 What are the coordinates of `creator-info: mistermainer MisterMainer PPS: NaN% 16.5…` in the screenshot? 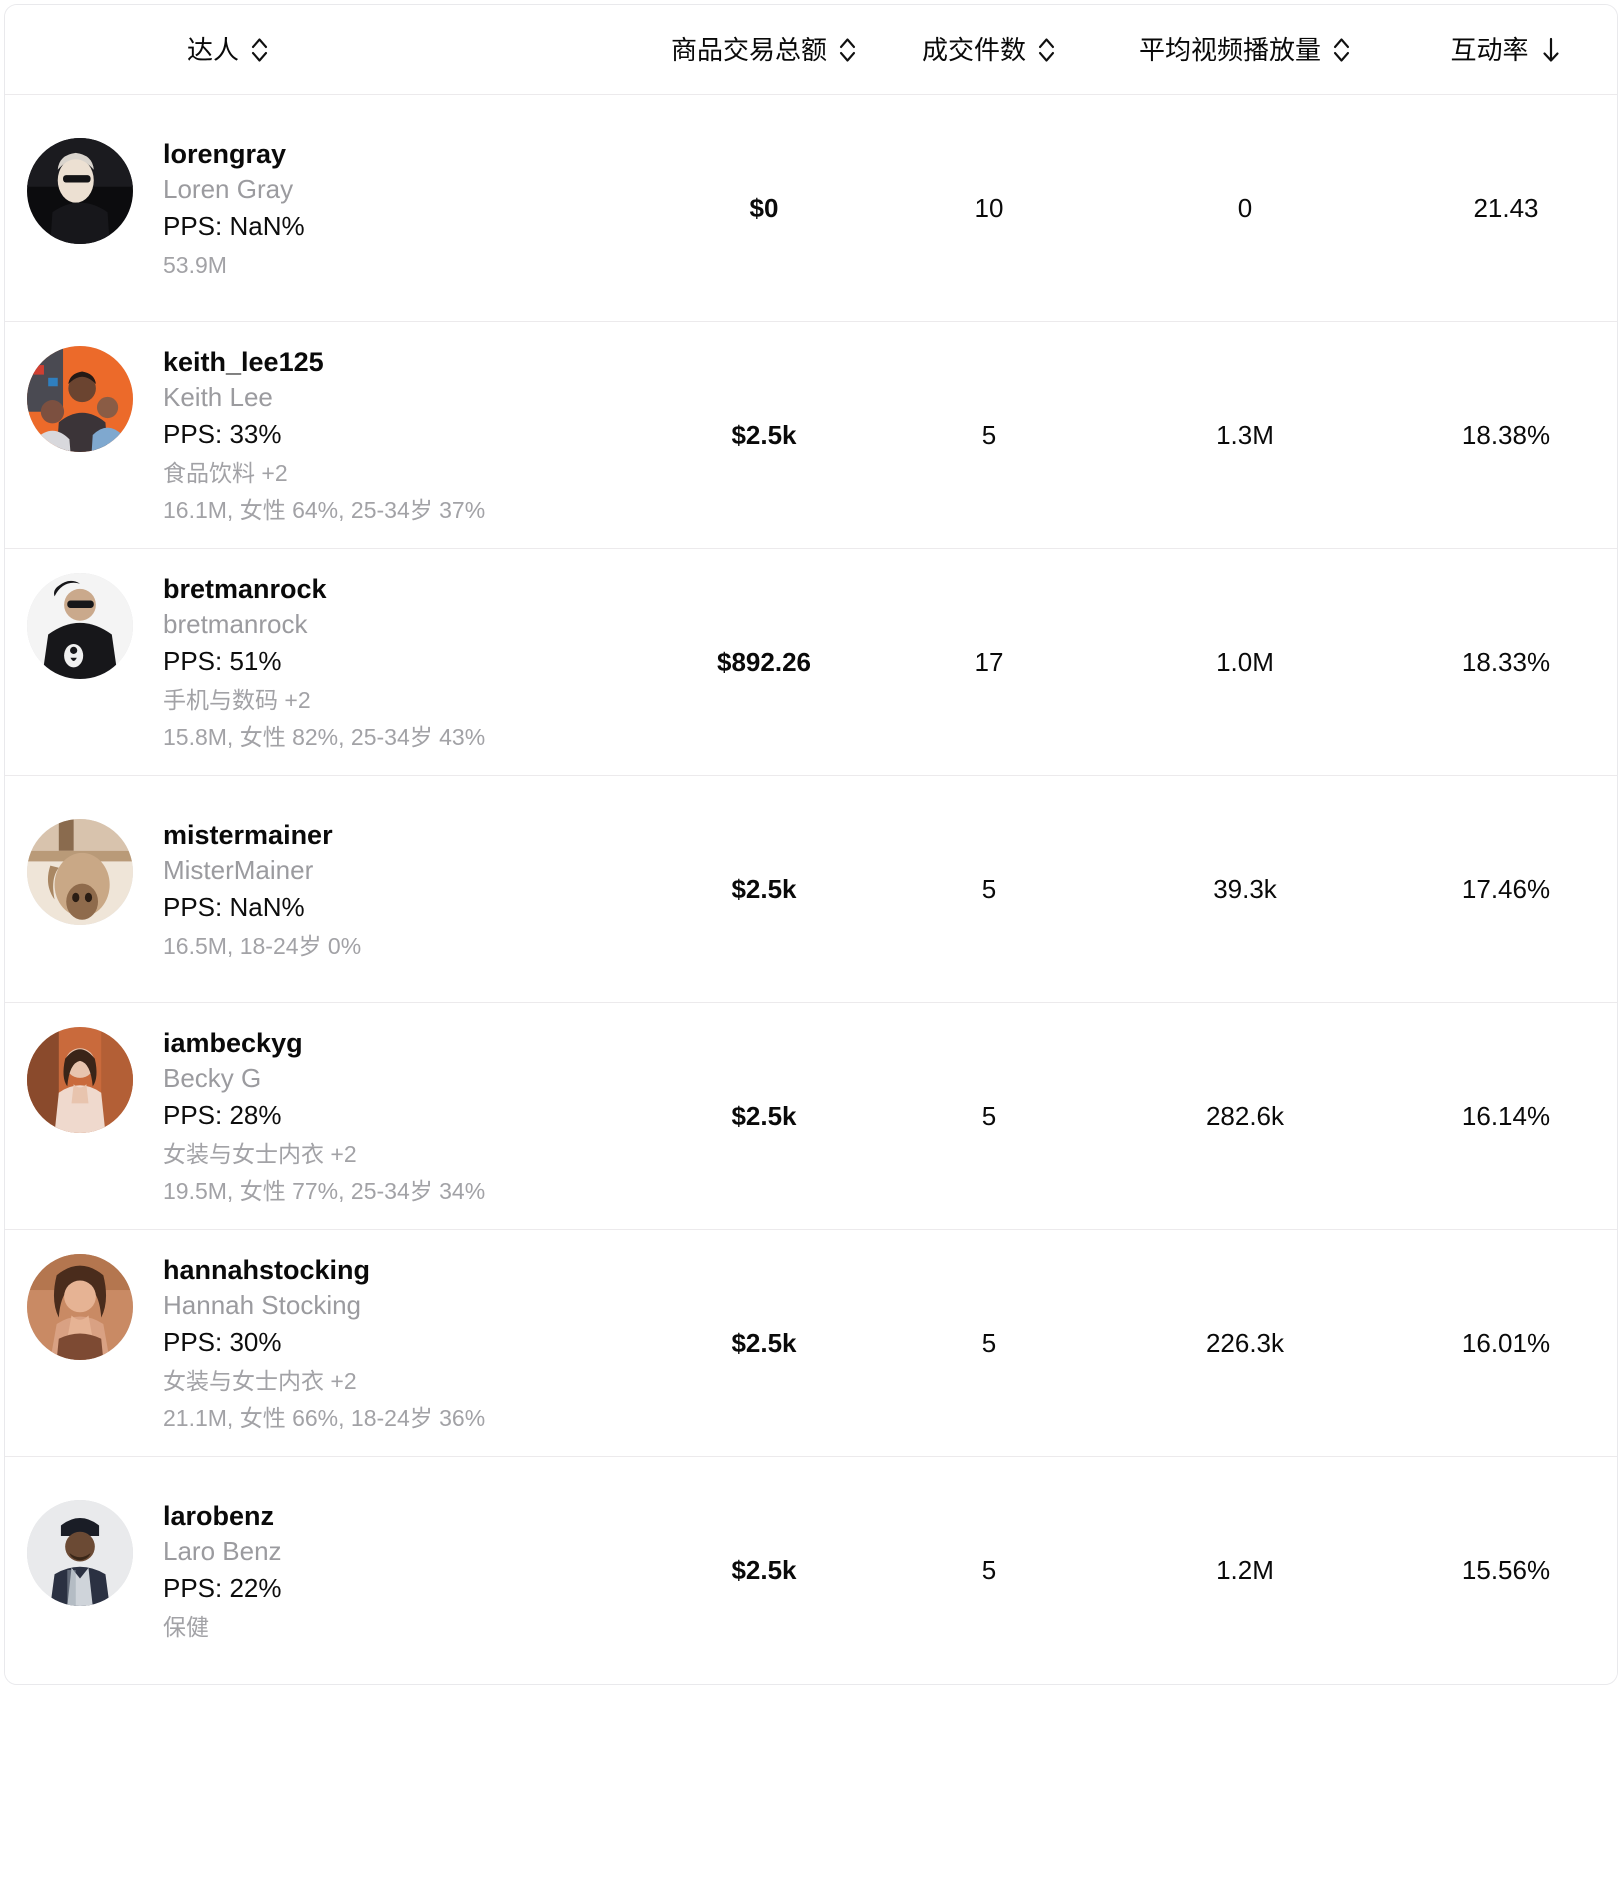 It's located at (247, 889).